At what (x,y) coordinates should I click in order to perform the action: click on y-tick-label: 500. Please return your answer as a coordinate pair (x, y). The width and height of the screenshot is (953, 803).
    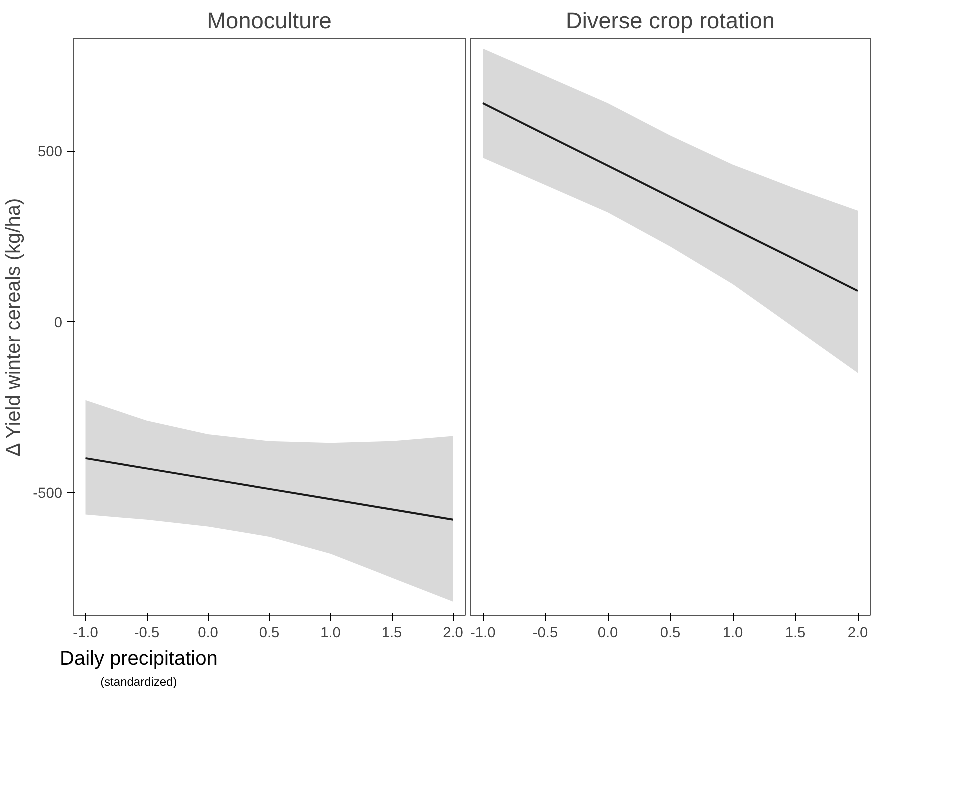
    Looking at the image, I should click on (50, 152).